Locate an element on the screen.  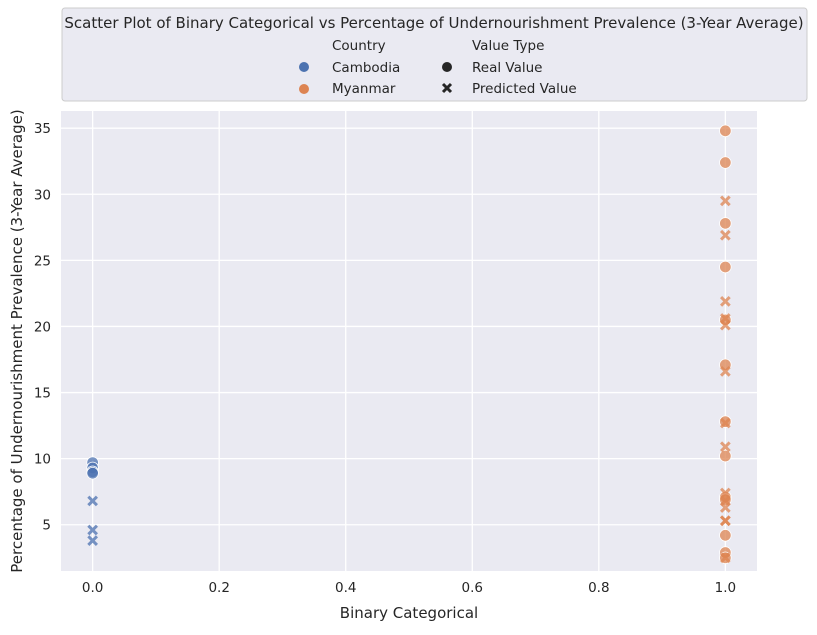
x-tick-label: 0.4 is located at coordinates (345, 588).